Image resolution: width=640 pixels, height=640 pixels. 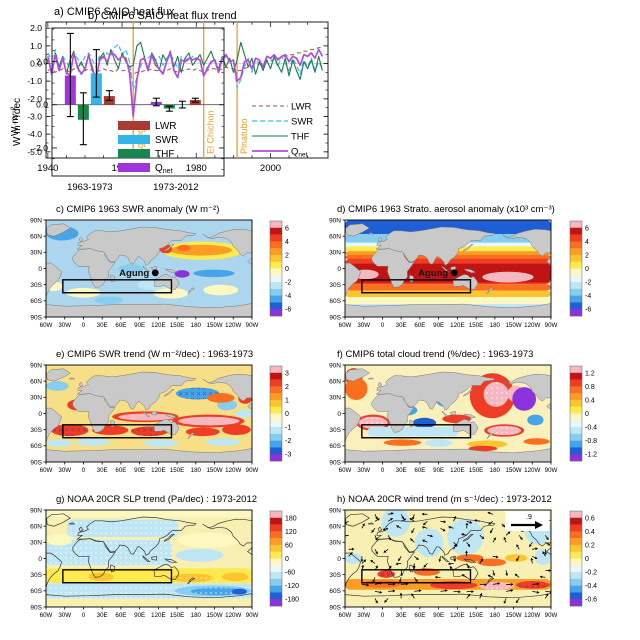 What do you see at coordinates (288, 428) in the screenshot?
I see `colorbar-tick: -1` at bounding box center [288, 428].